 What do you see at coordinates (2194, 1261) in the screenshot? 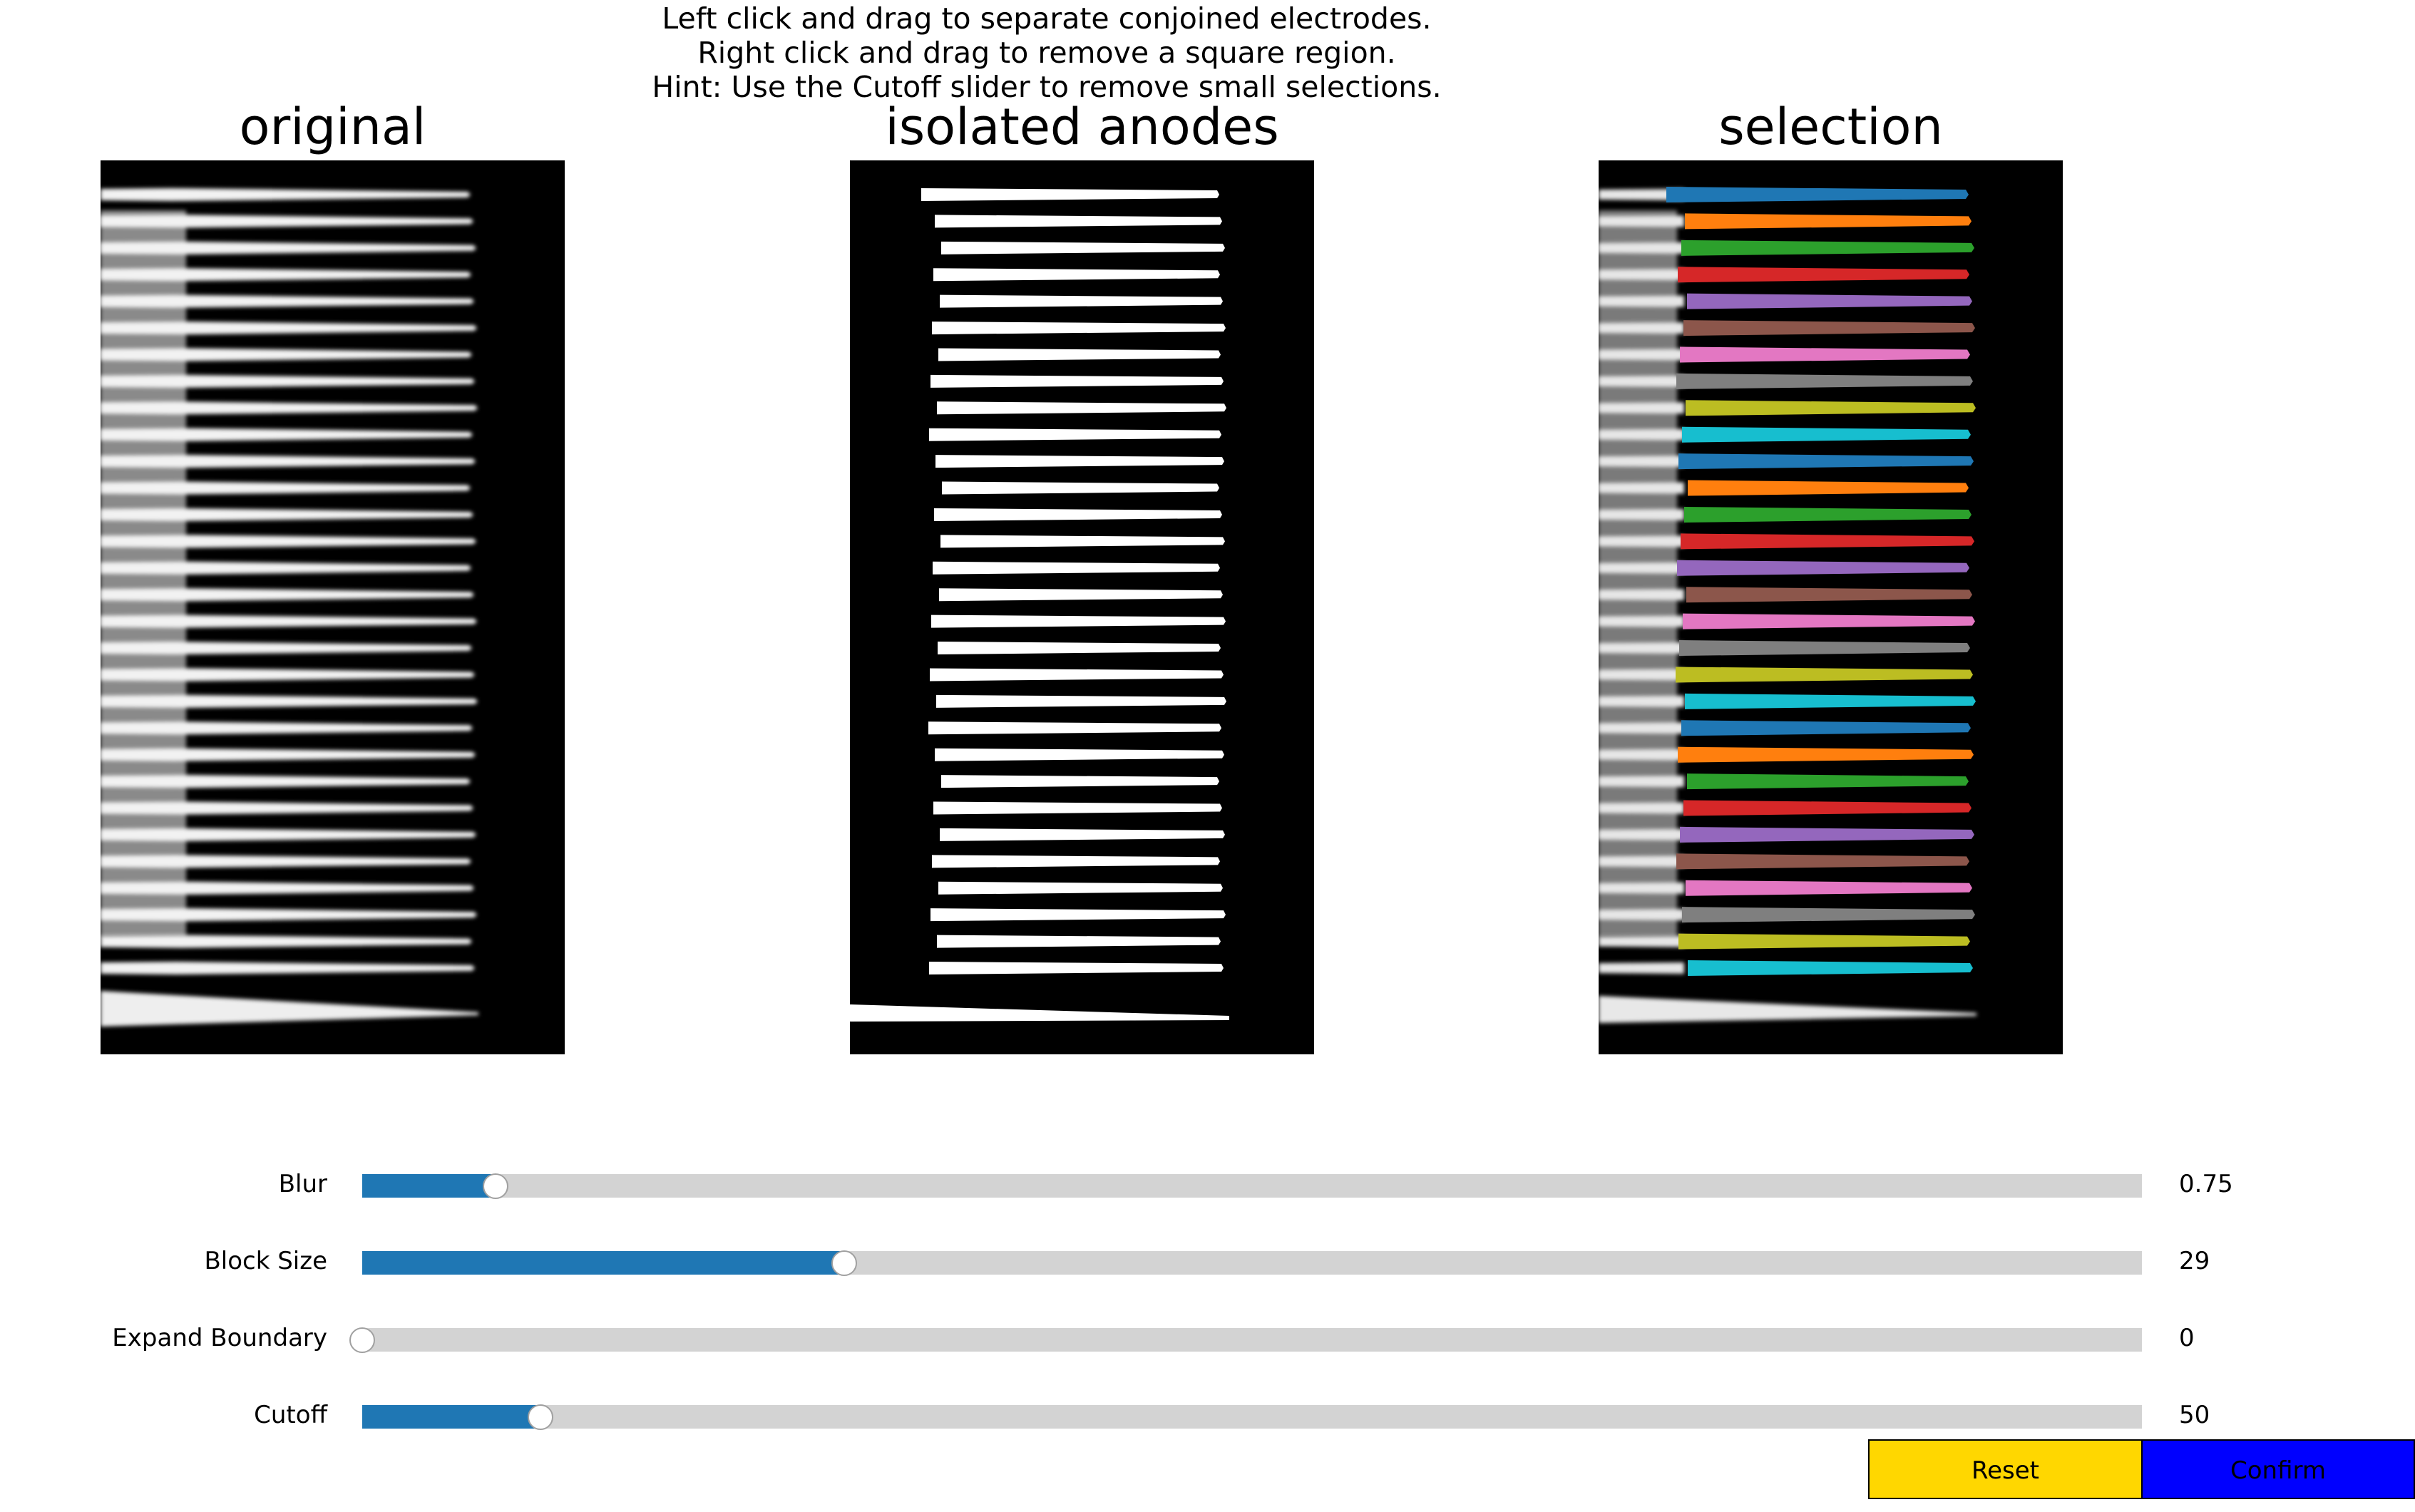
I see `block-size-slider-value: 29` at bounding box center [2194, 1261].